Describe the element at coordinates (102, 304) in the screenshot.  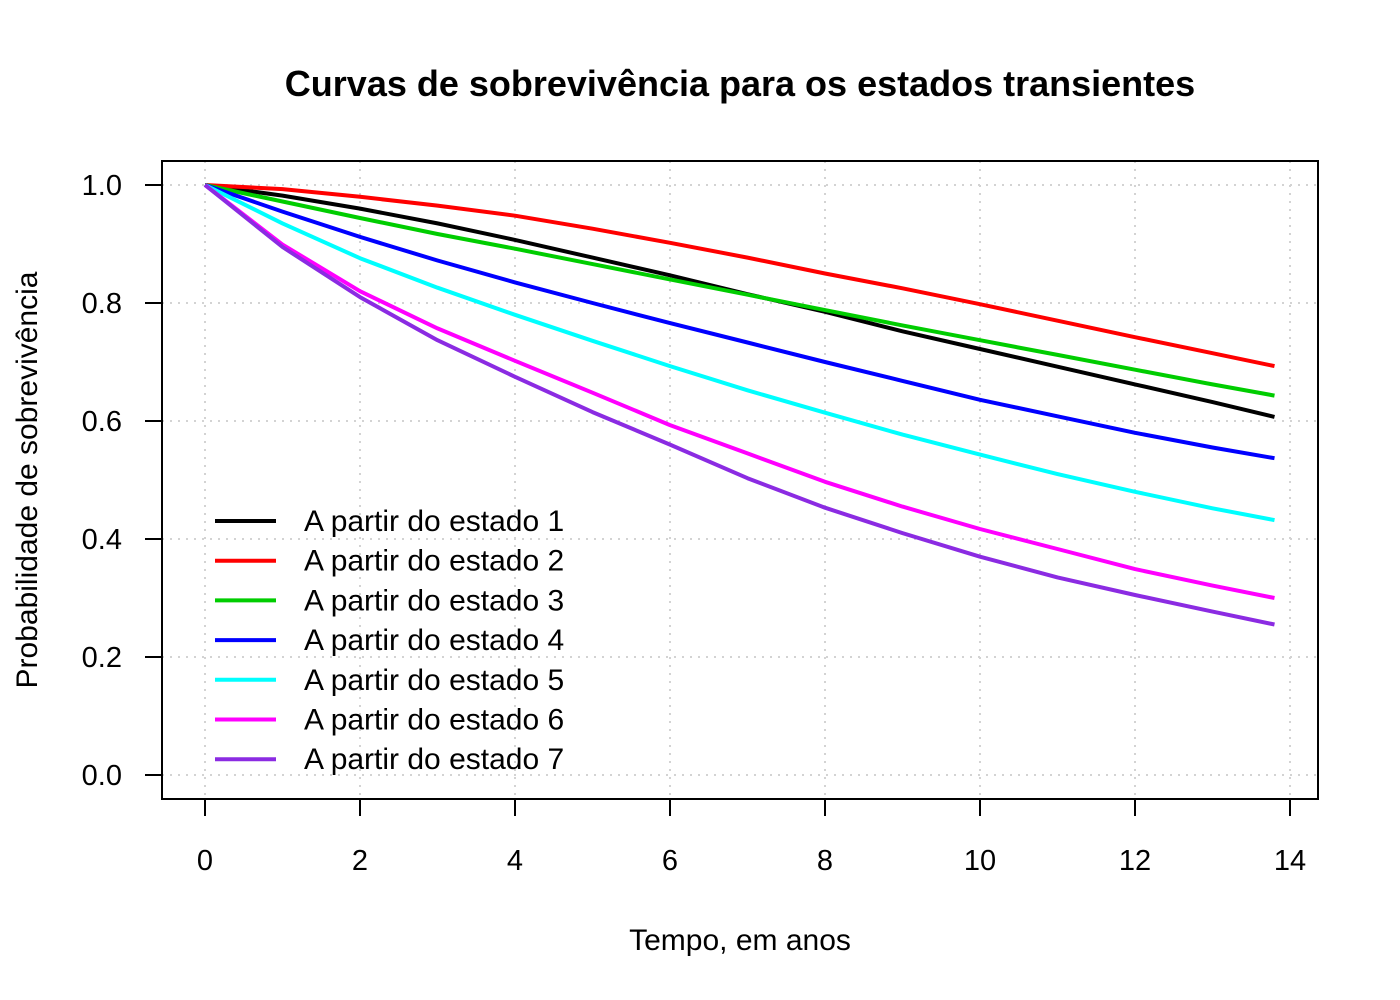
I see `y-tick-label: 0.8` at that location.